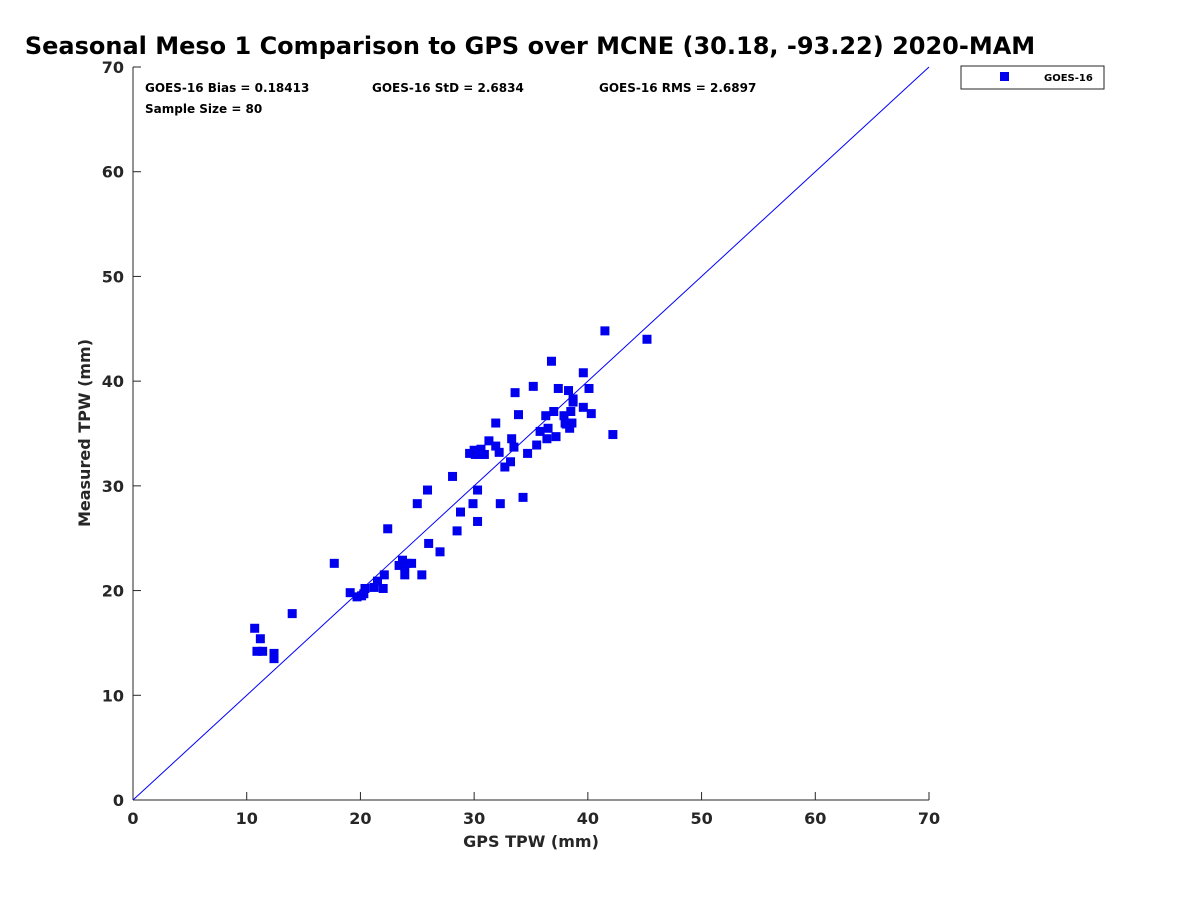  Describe the element at coordinates (113, 486) in the screenshot. I see `y-tick-label: 30` at that location.